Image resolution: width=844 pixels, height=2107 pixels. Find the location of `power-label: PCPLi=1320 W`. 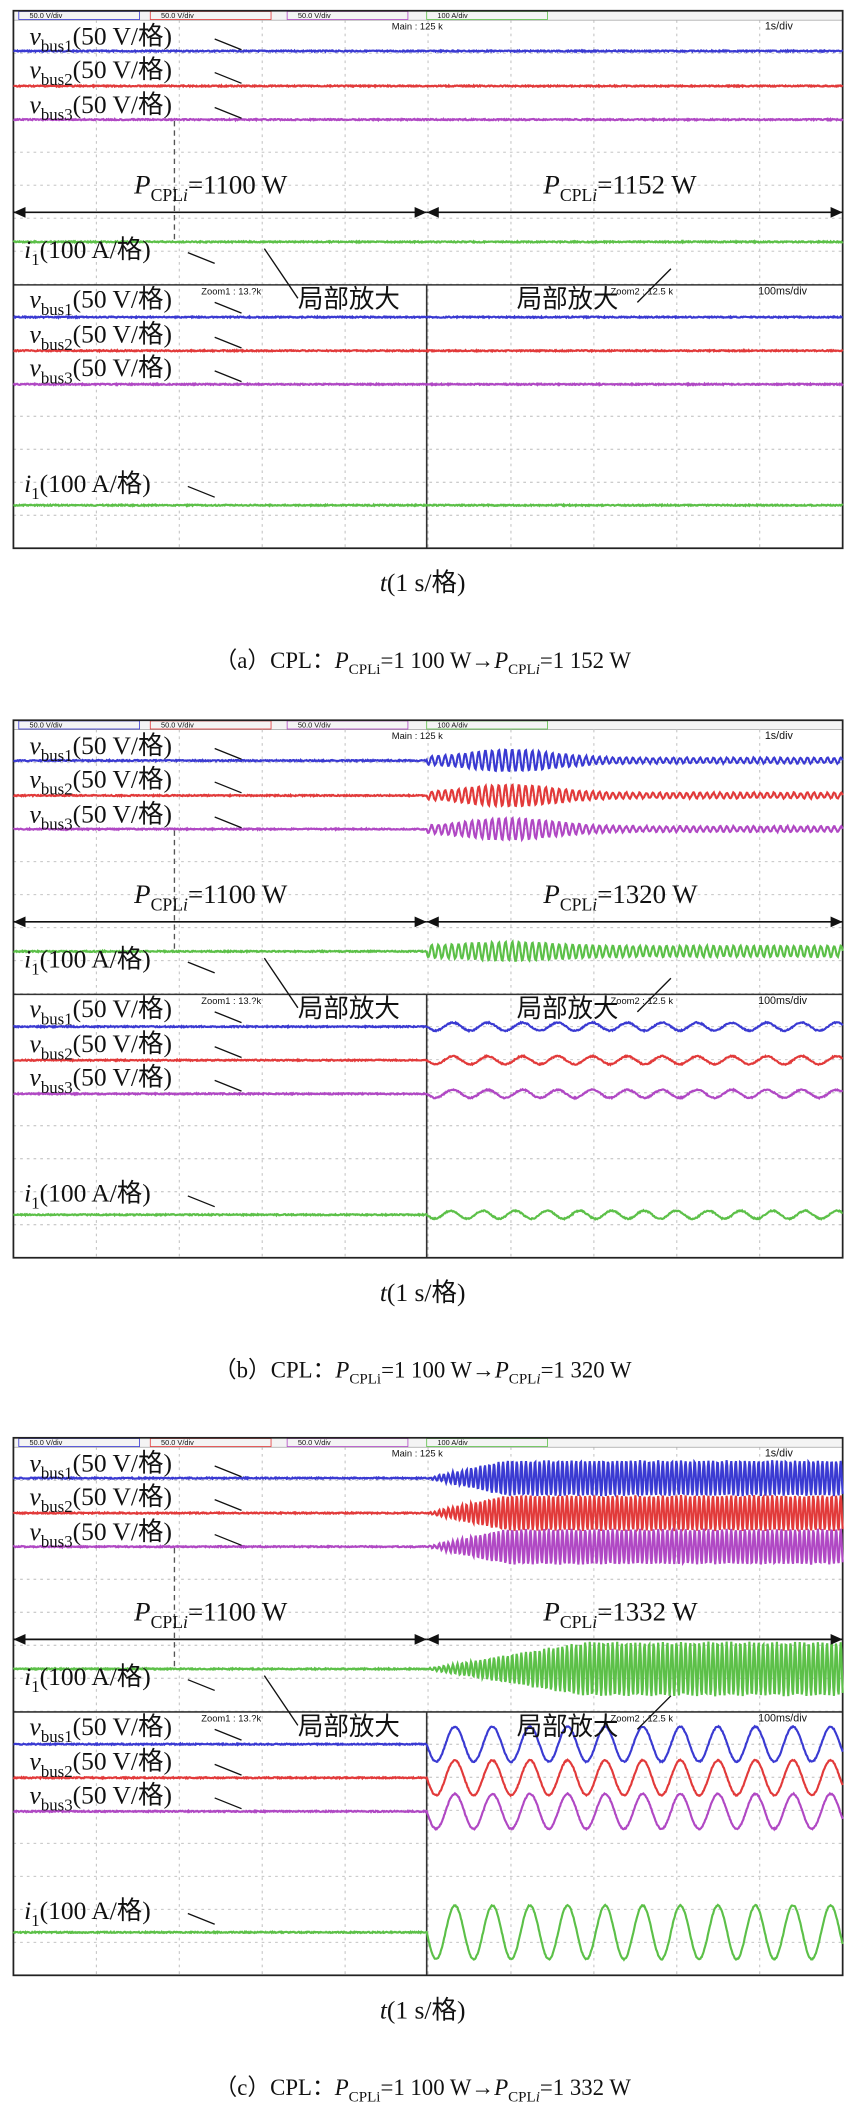

power-label: PCPLi=1320 W is located at coordinates (620, 897).